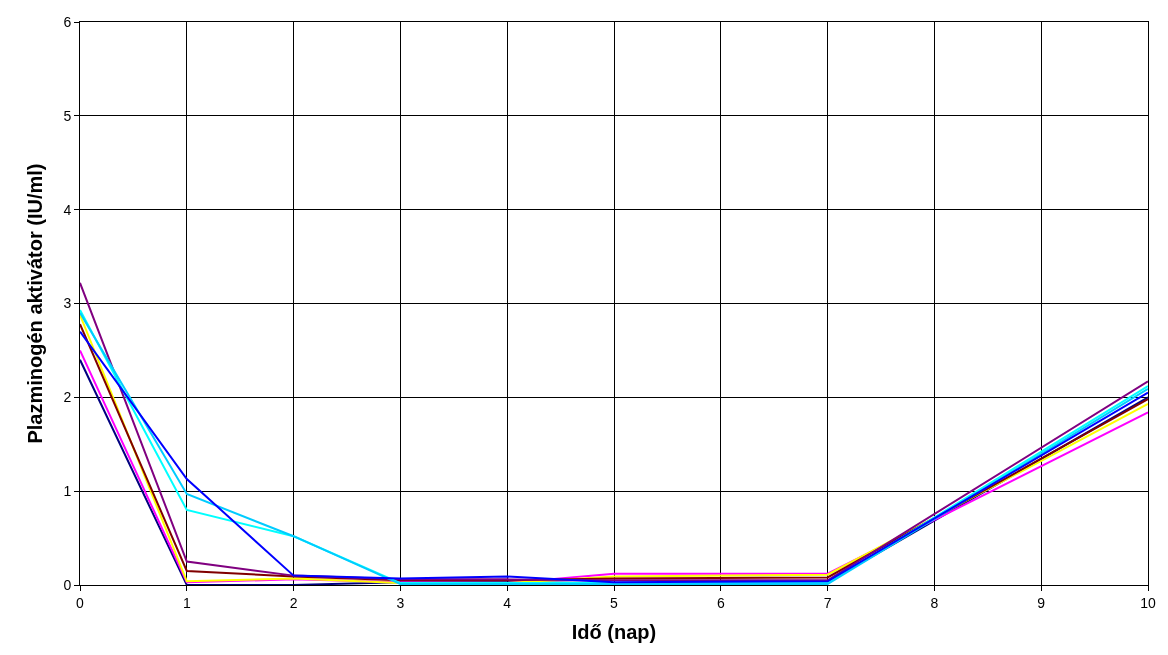 Image resolution: width=1168 pixels, height=655 pixels. Describe the element at coordinates (67, 491) in the screenshot. I see `y-tick-label: 1` at that location.